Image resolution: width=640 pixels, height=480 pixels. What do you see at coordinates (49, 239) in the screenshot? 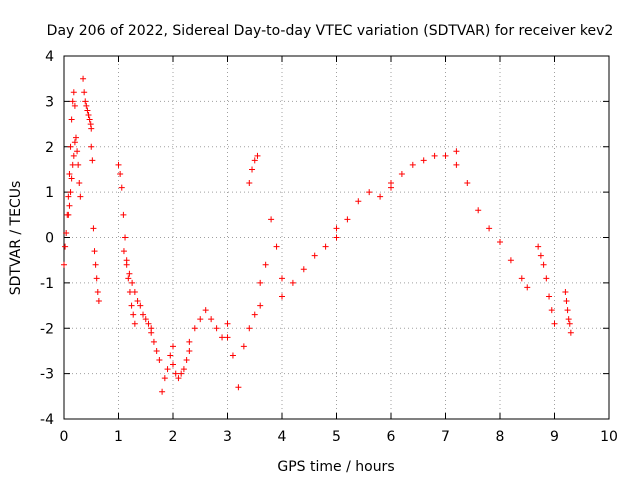
I see `y-tick-label: 0` at bounding box center [49, 239].